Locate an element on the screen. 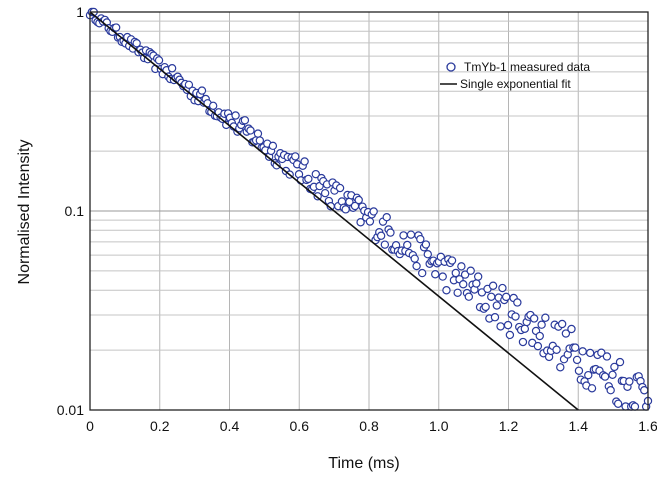 The width and height of the screenshot is (657, 478). x-tick-label: 0.2 is located at coordinates (160, 426).